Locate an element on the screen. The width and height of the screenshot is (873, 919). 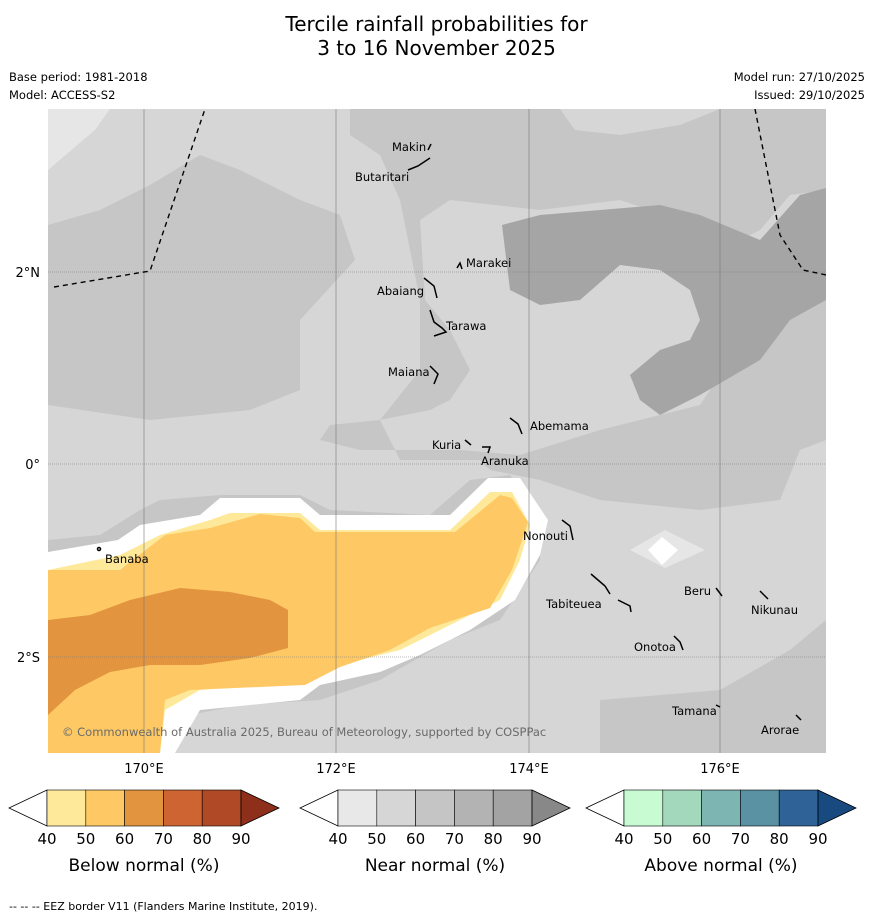
island-label: Marakei is located at coordinates (488, 263).